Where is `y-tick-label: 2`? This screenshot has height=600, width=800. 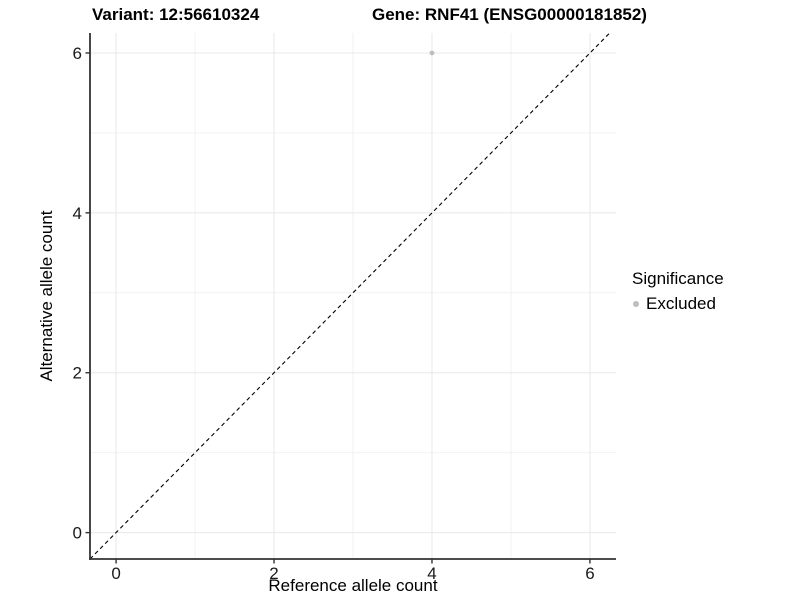 y-tick-label: 2 is located at coordinates (77, 373).